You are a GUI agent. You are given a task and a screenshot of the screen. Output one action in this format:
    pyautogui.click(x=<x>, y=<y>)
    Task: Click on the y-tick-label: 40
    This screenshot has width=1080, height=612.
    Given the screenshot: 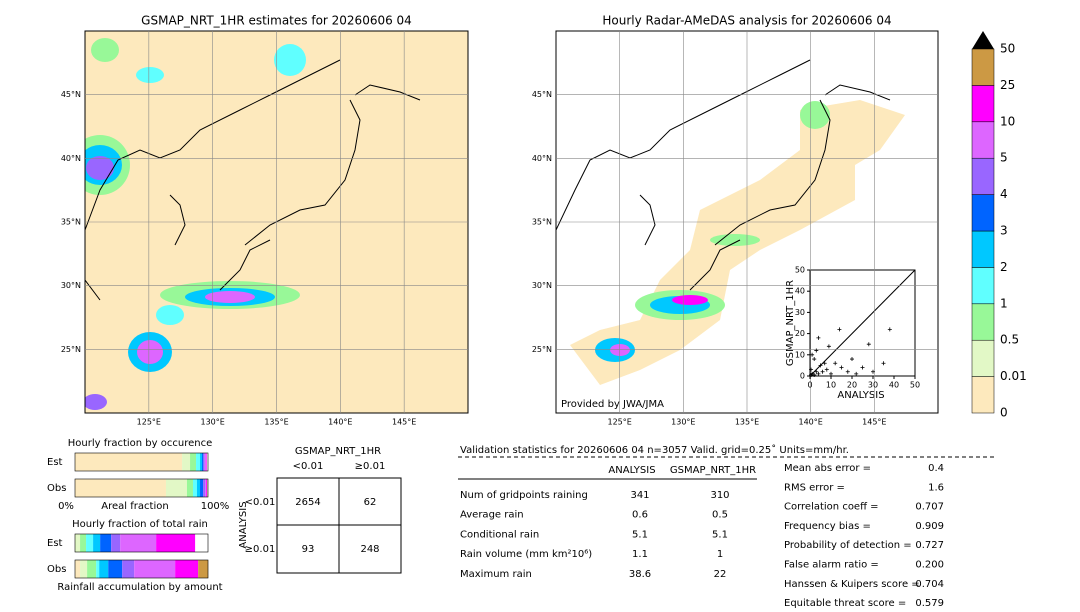 What is the action you would take?
    pyautogui.click(x=800, y=291)
    